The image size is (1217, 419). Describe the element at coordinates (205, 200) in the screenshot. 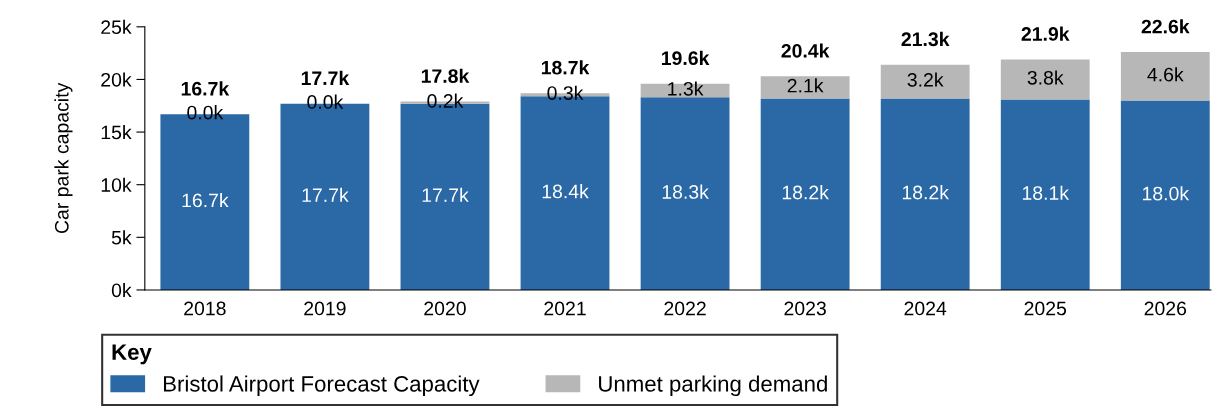

I see `data-label: 16.7k` at that location.